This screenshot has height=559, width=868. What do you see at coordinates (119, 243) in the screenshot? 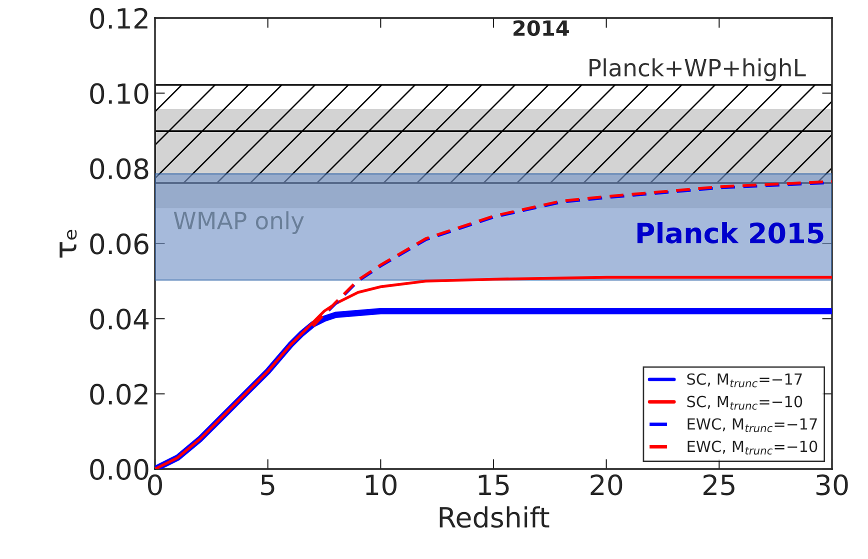
I see `y-tick-label: 0.06` at bounding box center [119, 243].